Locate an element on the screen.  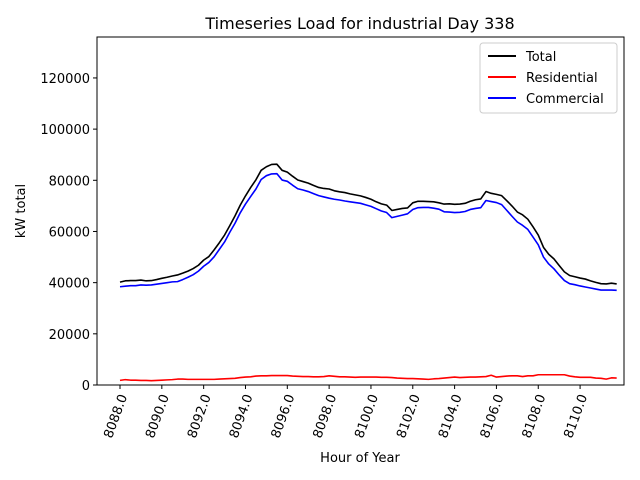
series-line-residential is located at coordinates (368, 377).